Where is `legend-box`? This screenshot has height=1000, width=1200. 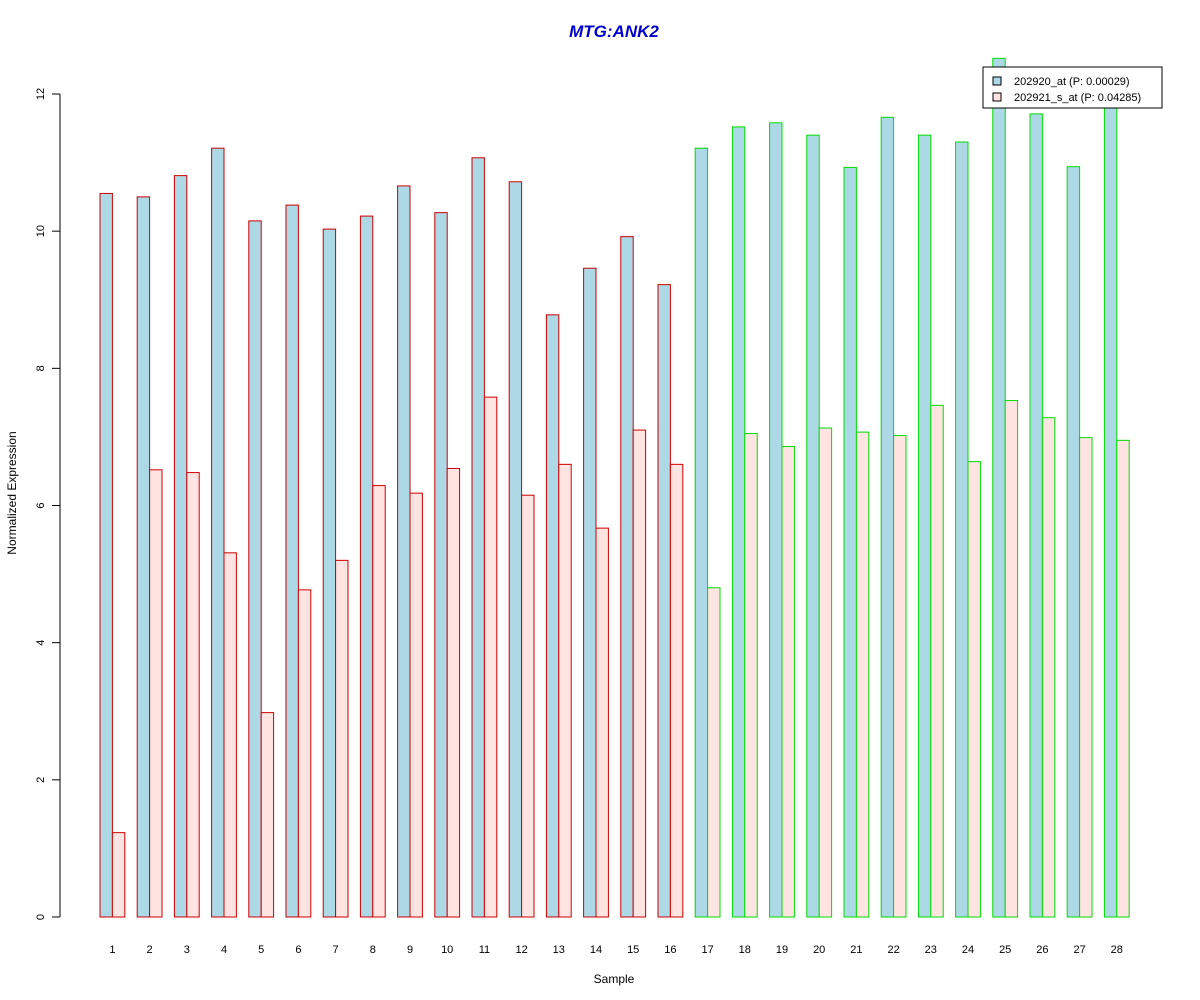
legend-box is located at coordinates (1072, 87).